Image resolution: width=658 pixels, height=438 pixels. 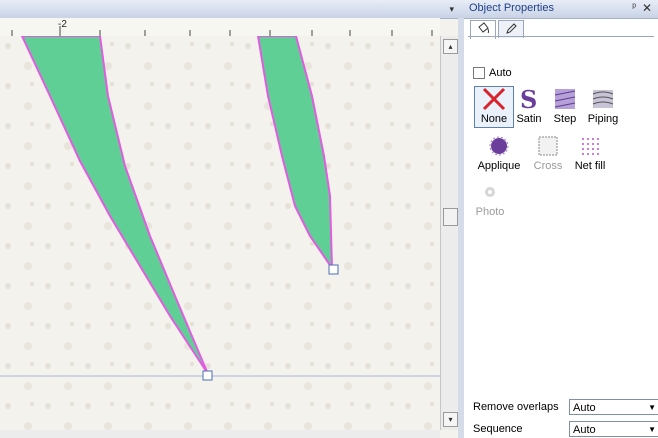 What do you see at coordinates (220, 434) in the screenshot?
I see `horizontal-scrollbar` at bounding box center [220, 434].